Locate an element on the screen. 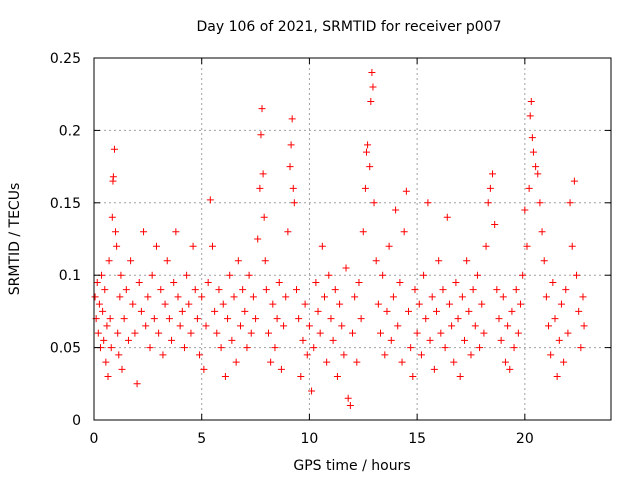  x-tick-label: 10 is located at coordinates (310, 439).